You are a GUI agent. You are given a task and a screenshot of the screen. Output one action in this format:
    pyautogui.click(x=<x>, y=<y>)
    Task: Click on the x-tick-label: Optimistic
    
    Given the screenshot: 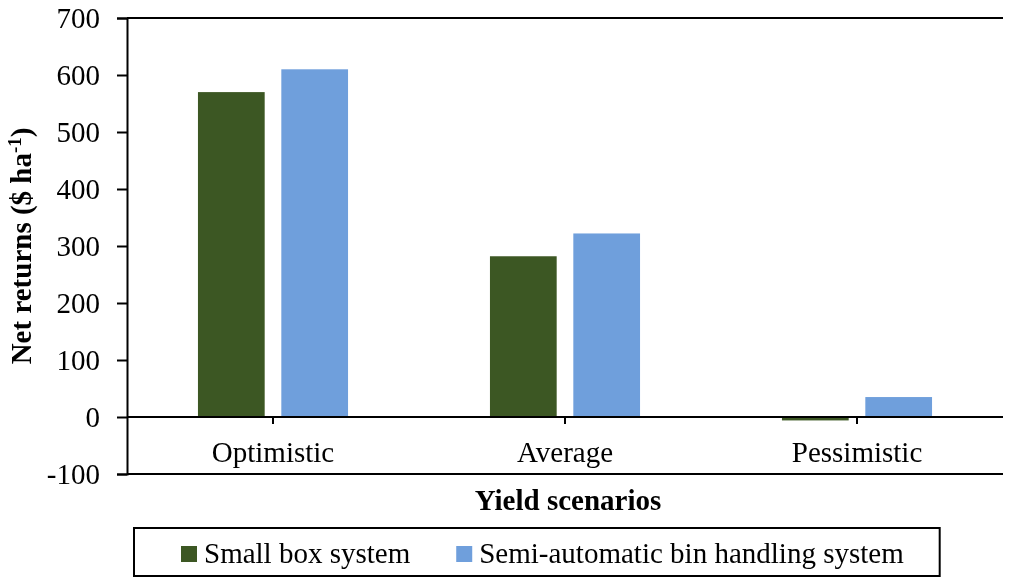 What is the action you would take?
    pyautogui.click(x=273, y=451)
    